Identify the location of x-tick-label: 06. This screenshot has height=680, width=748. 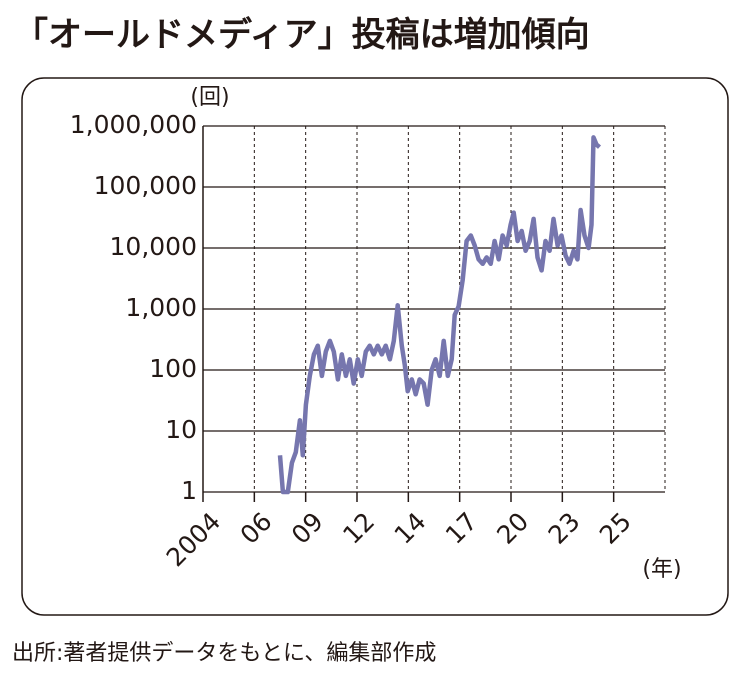
(256, 528).